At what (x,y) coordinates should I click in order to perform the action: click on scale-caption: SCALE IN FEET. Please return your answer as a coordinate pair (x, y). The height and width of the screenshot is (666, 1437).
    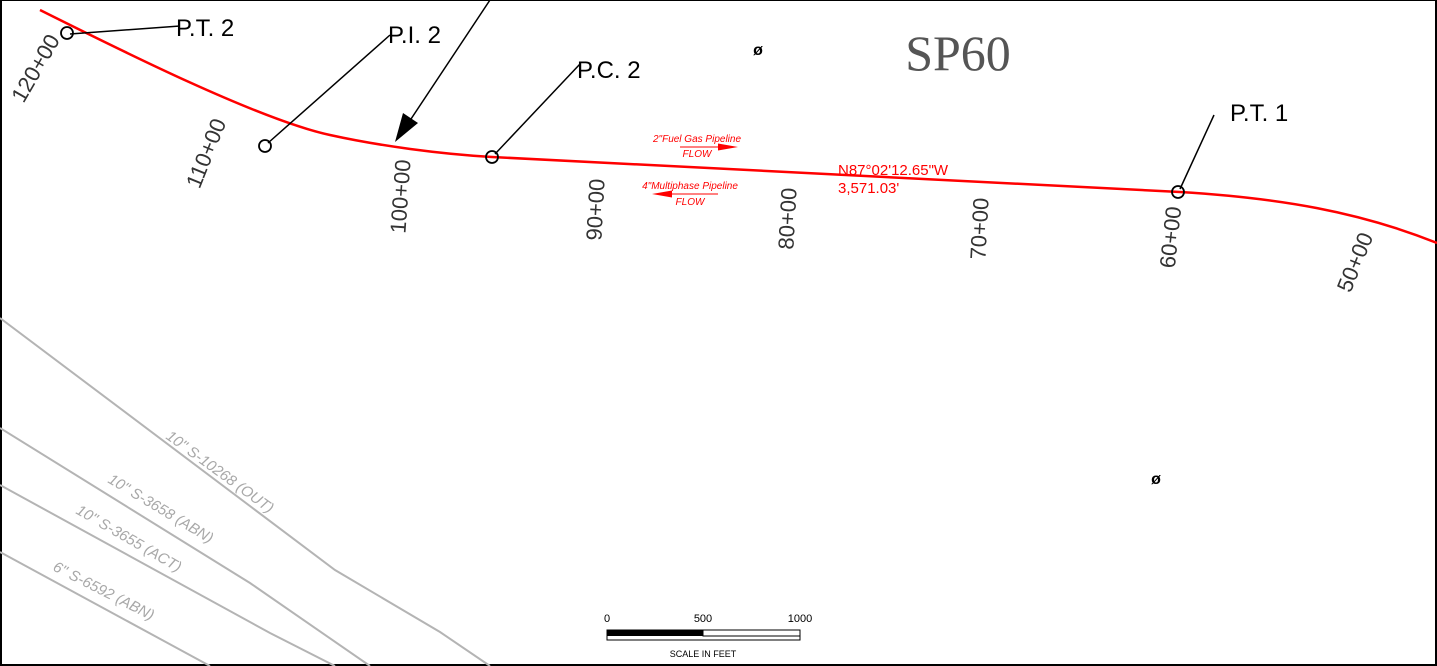
    Looking at the image, I should click on (703, 654).